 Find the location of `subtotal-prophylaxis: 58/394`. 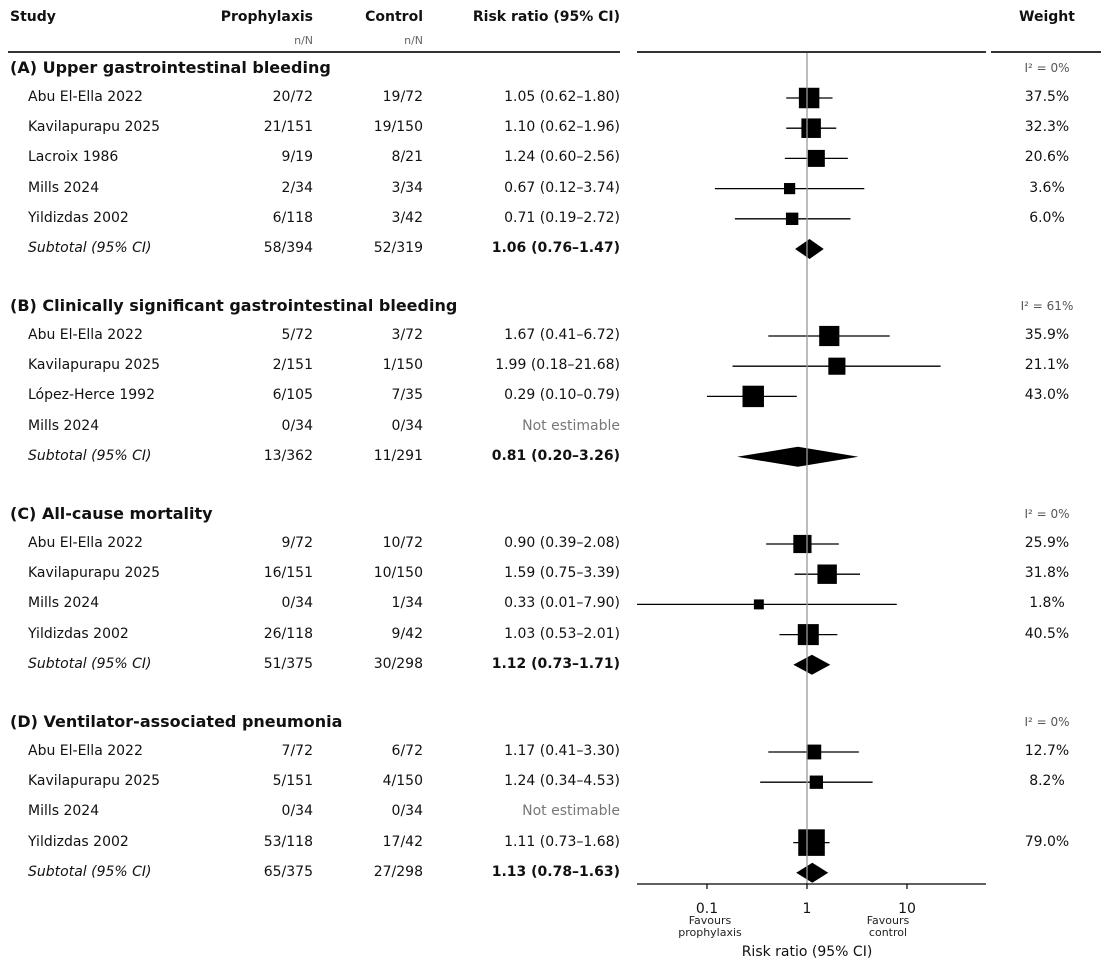

subtotal-prophylaxis: 58/394 is located at coordinates (288, 248).